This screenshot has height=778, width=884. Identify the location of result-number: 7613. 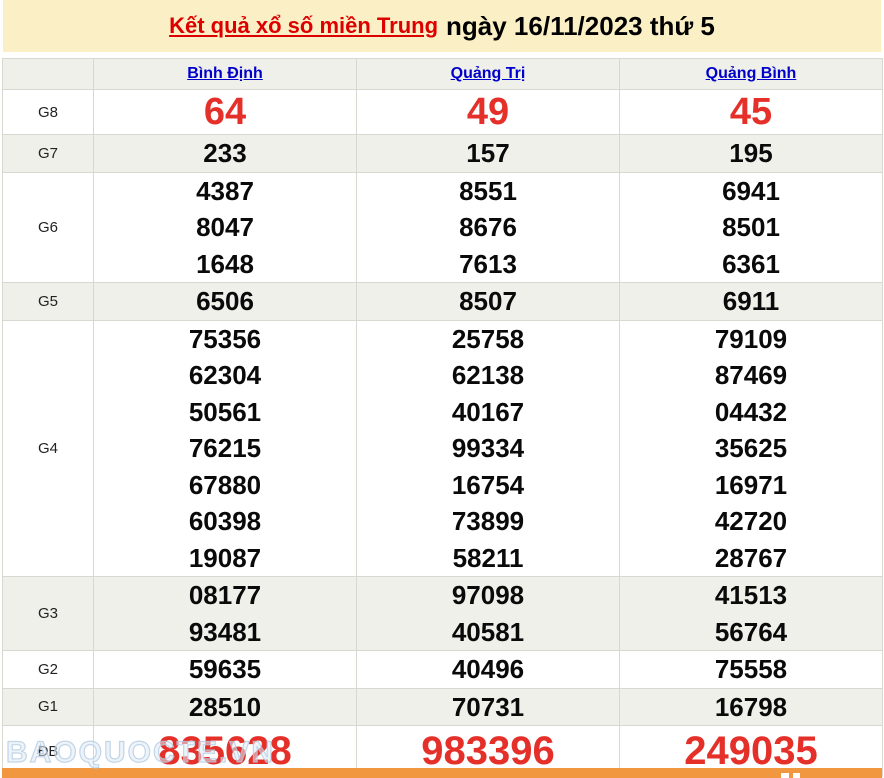
(488, 263).